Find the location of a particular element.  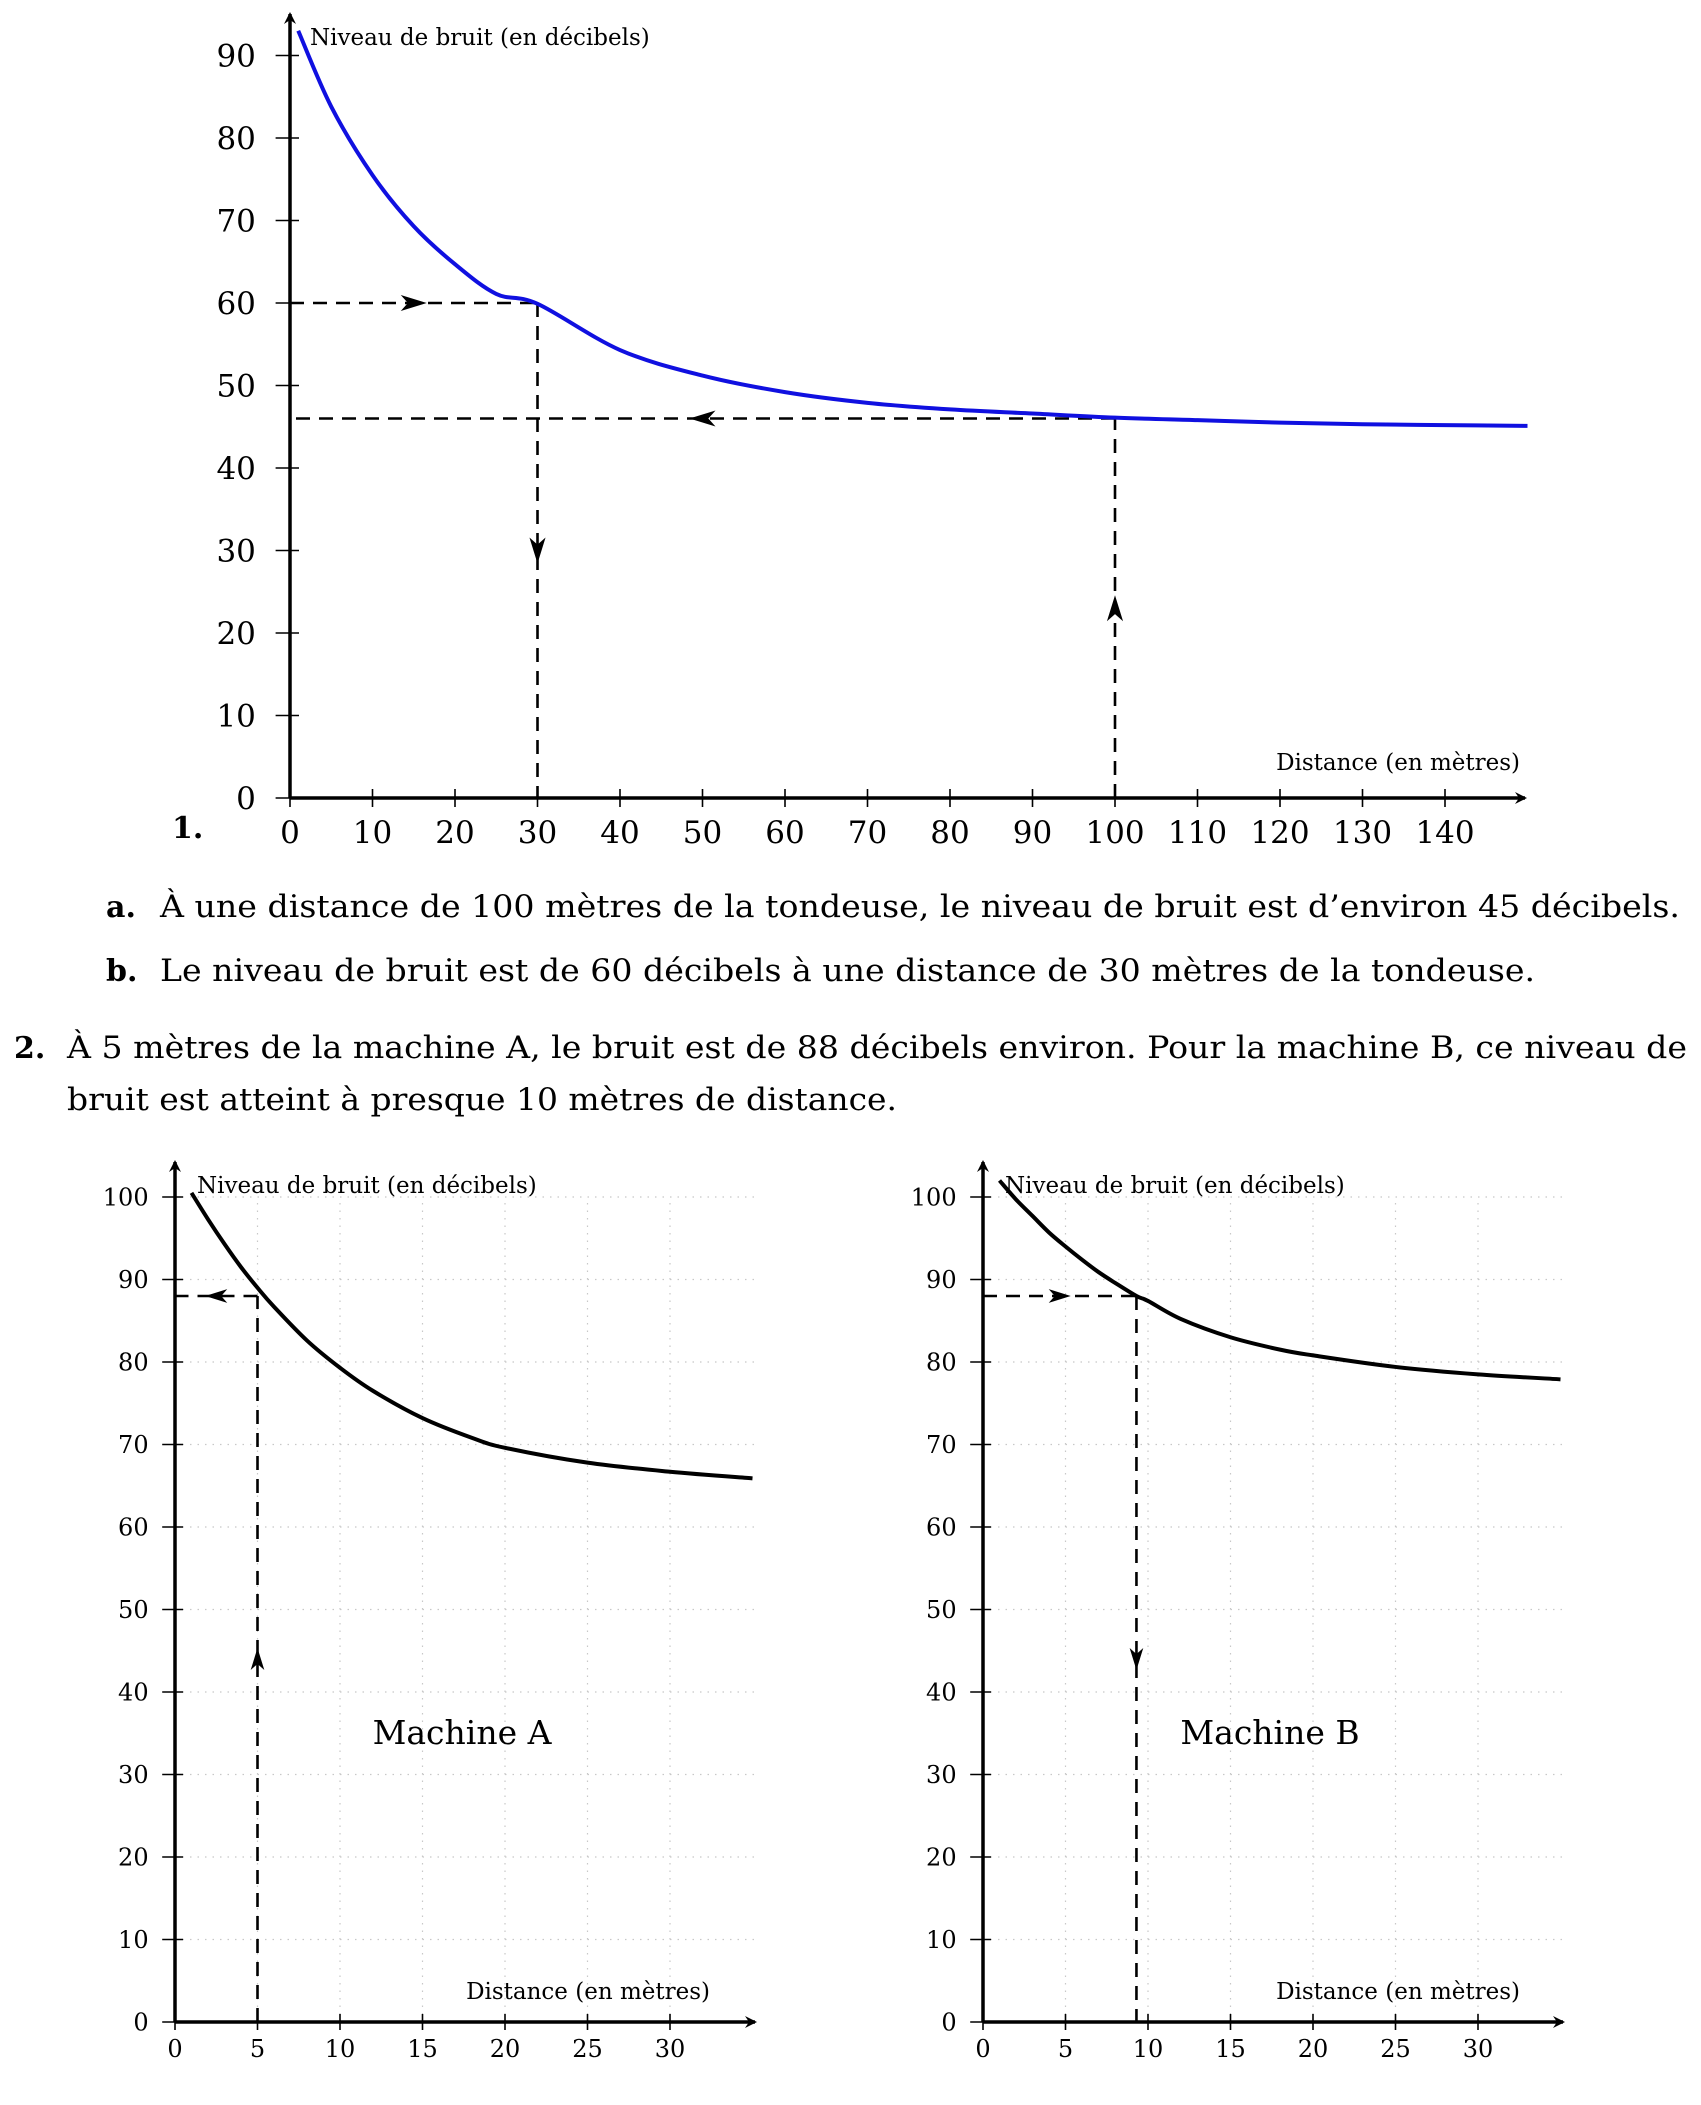

question-1-number: 1. is located at coordinates (187, 828).